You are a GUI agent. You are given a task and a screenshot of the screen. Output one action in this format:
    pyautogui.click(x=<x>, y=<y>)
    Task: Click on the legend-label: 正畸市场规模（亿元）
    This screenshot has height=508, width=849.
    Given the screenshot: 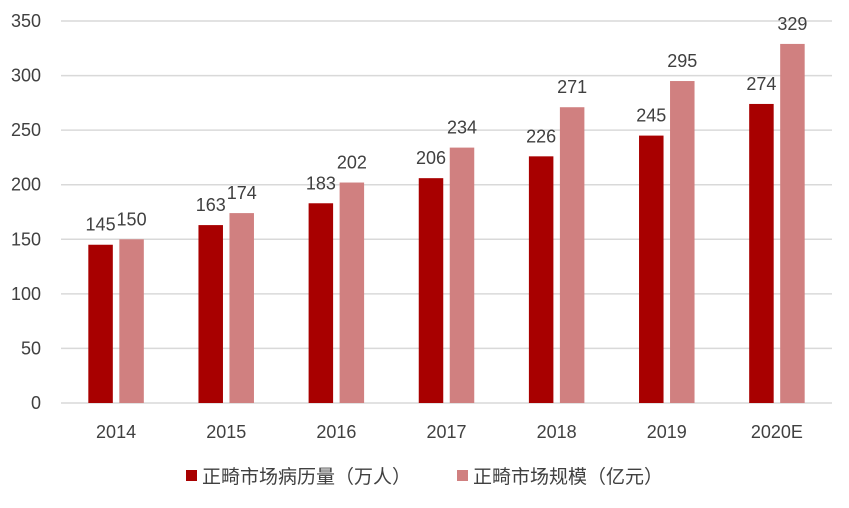 What is the action you would take?
    pyautogui.click(x=568, y=477)
    